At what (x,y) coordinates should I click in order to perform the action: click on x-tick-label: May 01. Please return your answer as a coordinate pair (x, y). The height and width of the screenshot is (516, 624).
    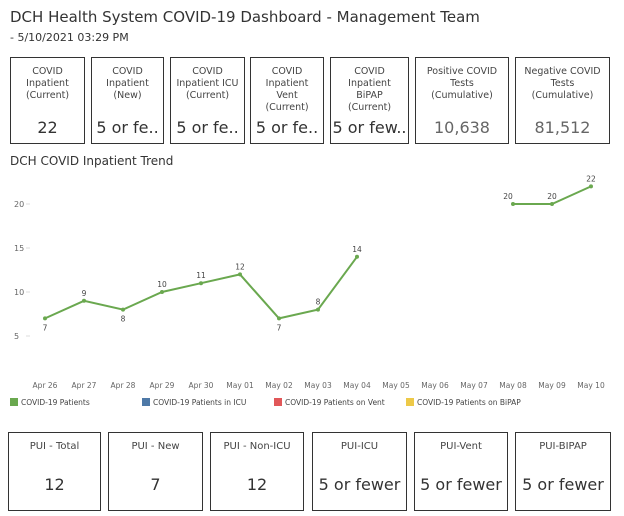
    Looking at the image, I should click on (240, 385).